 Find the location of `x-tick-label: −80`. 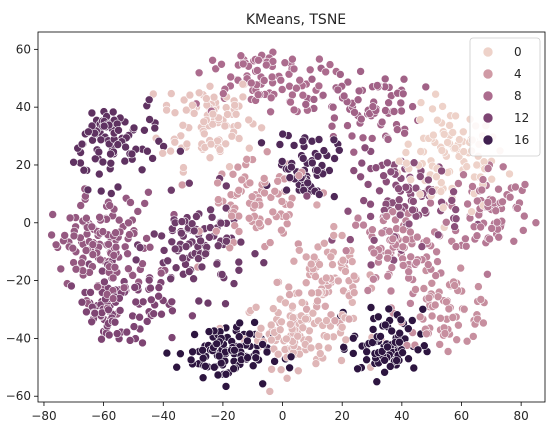

x-tick-label: −80 is located at coordinates (43, 416).